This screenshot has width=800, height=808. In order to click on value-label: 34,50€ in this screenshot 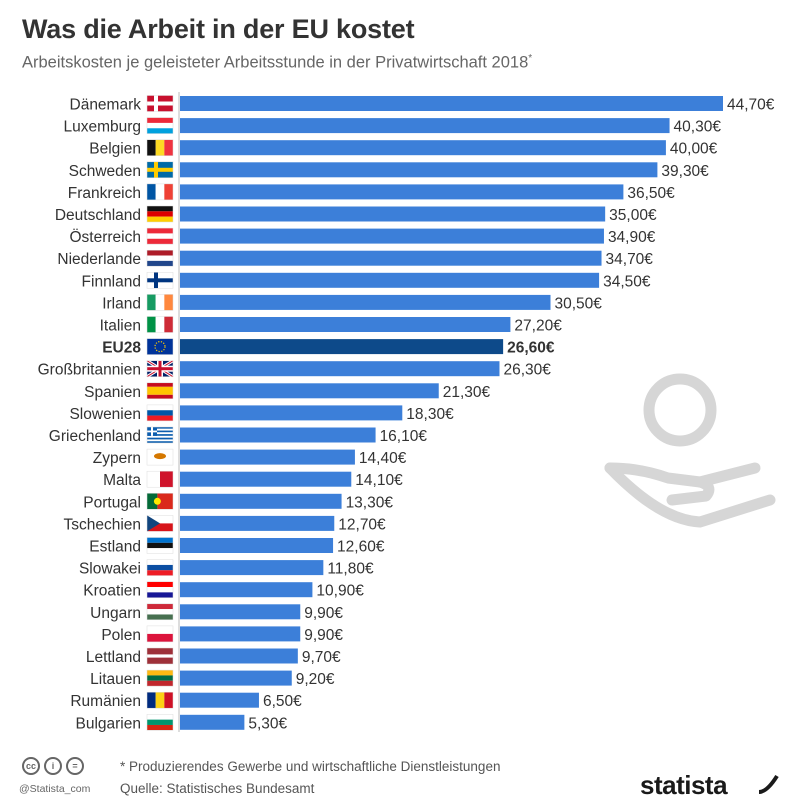, I will do `click(627, 281)`.